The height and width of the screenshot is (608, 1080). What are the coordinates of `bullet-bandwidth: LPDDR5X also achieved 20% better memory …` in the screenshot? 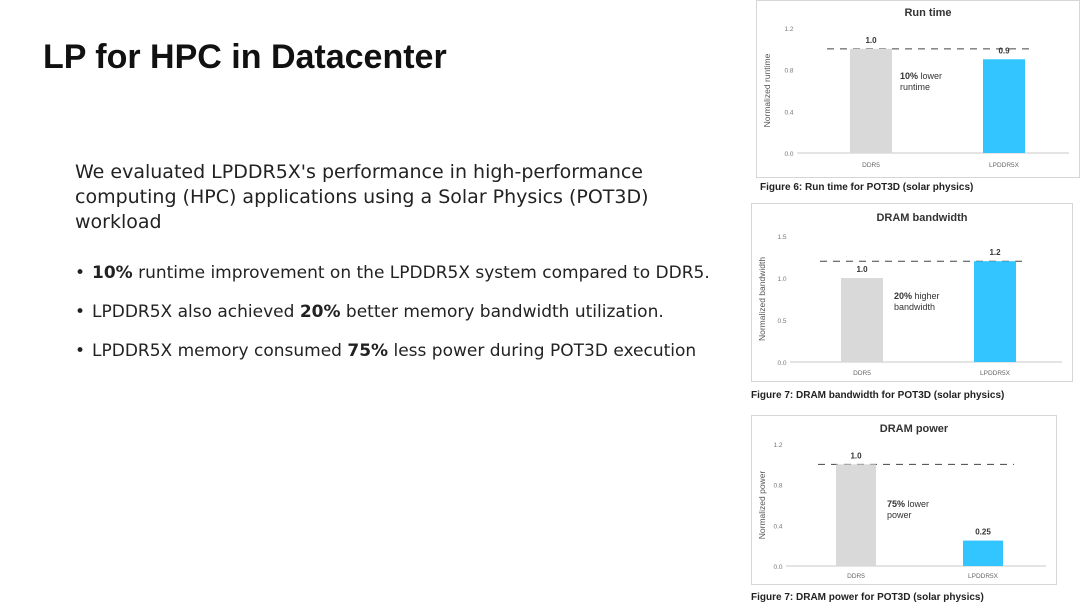 It's located at (405, 318).